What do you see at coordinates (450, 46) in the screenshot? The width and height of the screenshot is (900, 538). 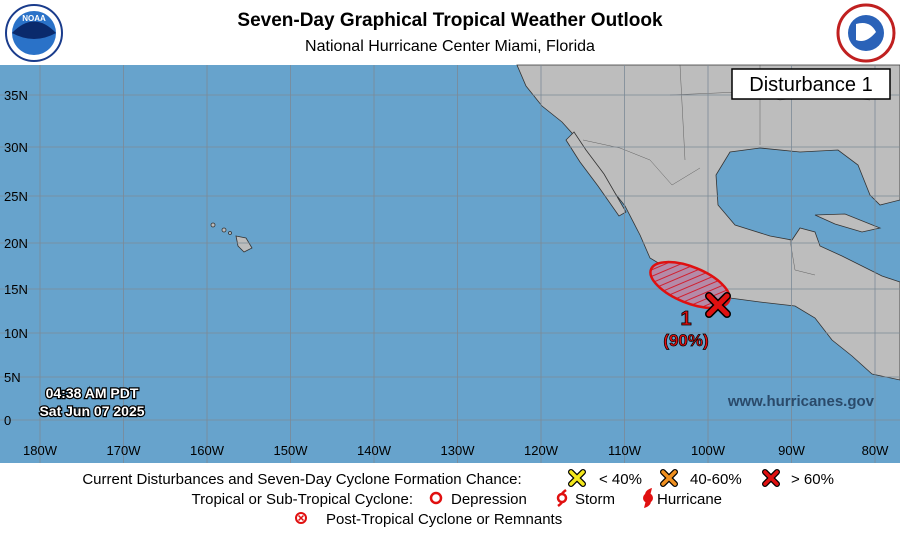 I see `subtitle: National Hurricane Center Miami, Florida` at bounding box center [450, 46].